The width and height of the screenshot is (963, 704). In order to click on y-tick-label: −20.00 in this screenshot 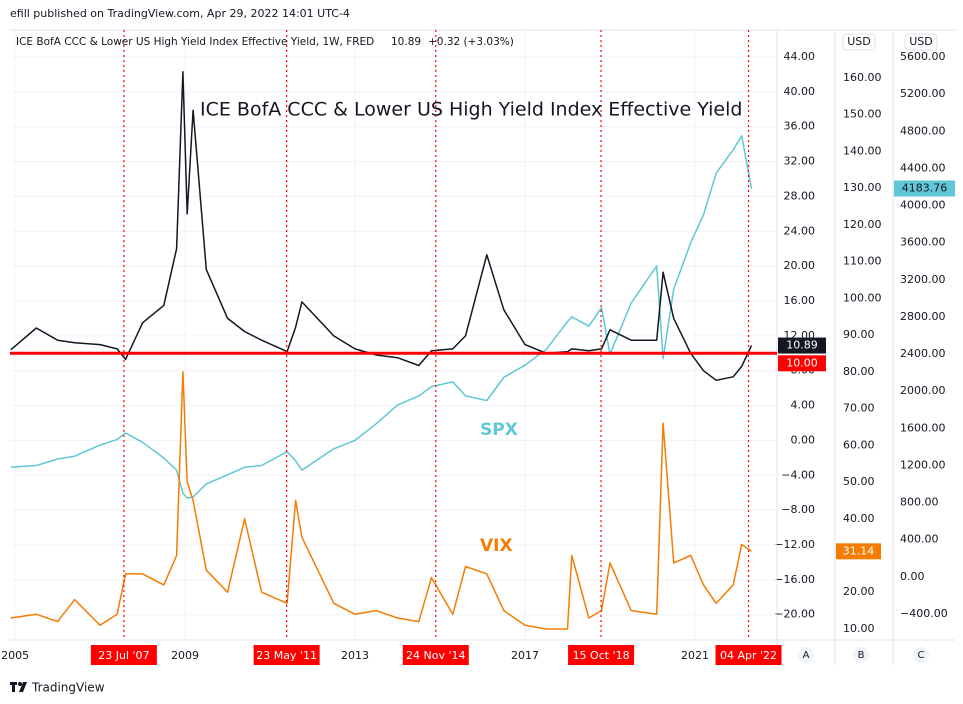, I will do `click(794, 614)`.